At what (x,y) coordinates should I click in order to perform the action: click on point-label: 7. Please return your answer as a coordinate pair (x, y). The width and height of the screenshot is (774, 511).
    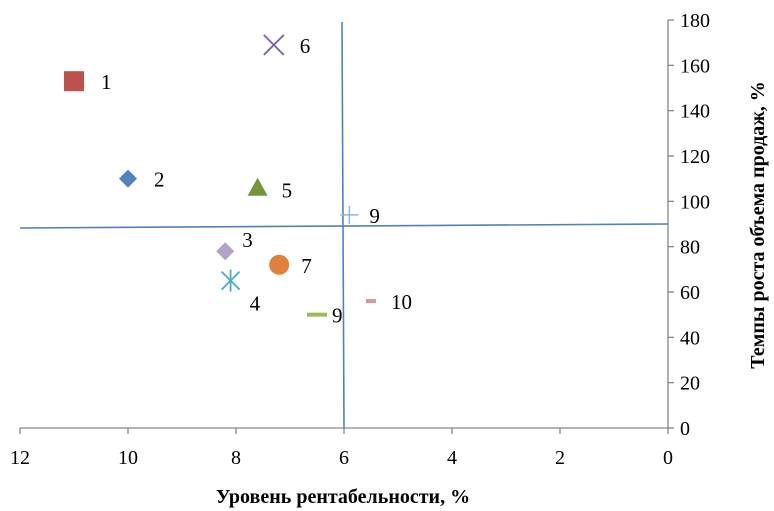
    Looking at the image, I should click on (306, 266).